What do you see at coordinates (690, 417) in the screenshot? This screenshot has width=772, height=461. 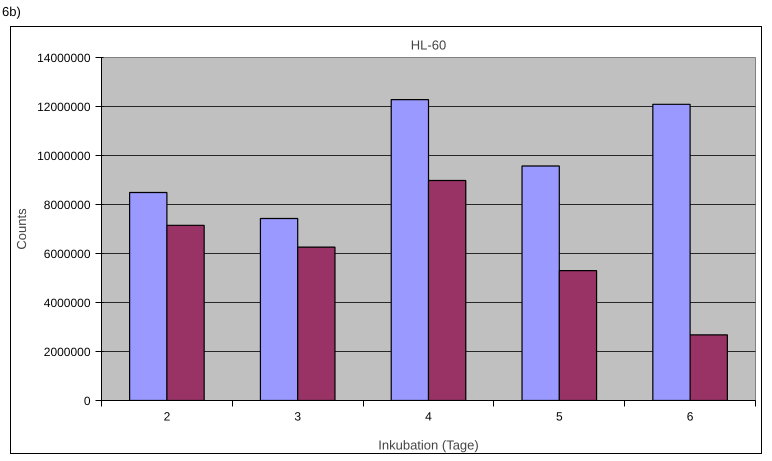 I see `x-tick-label: 6` at bounding box center [690, 417].